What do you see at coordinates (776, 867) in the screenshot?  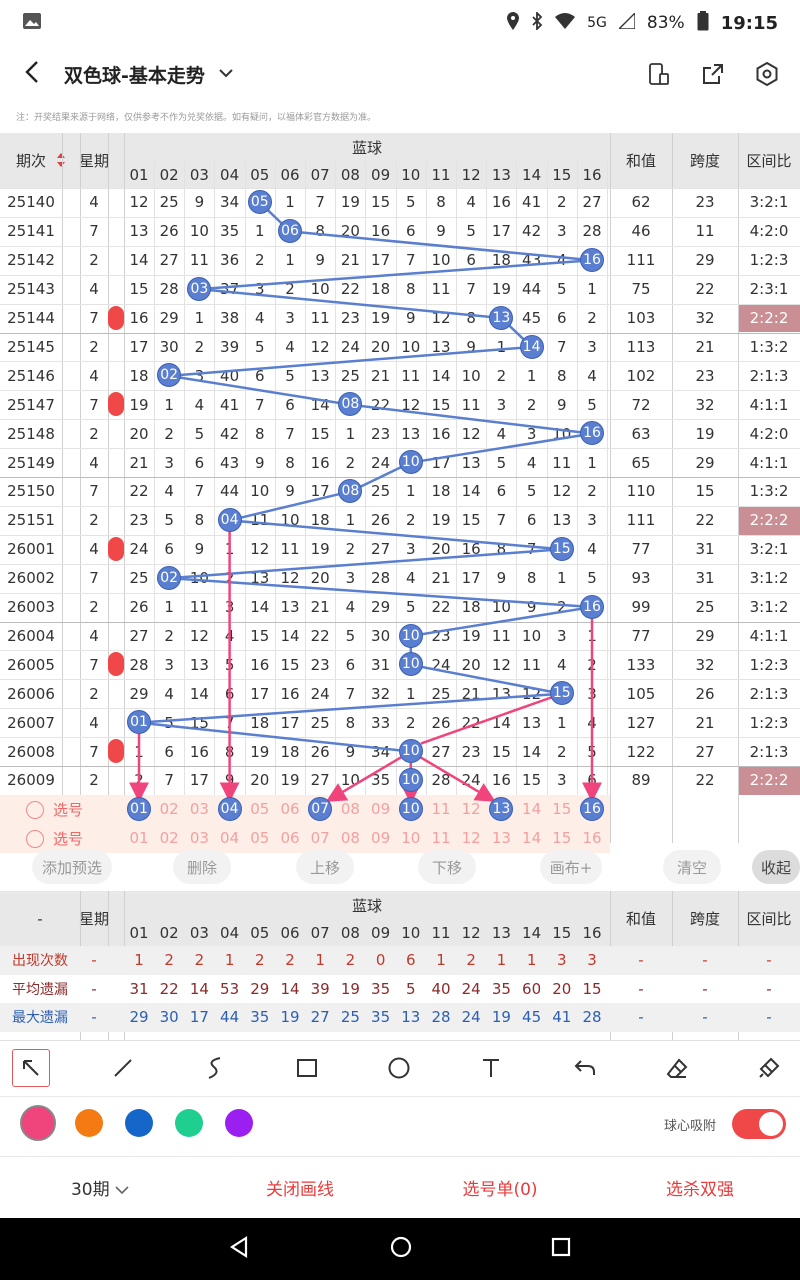 I see `collapse-button: 收起` at bounding box center [776, 867].